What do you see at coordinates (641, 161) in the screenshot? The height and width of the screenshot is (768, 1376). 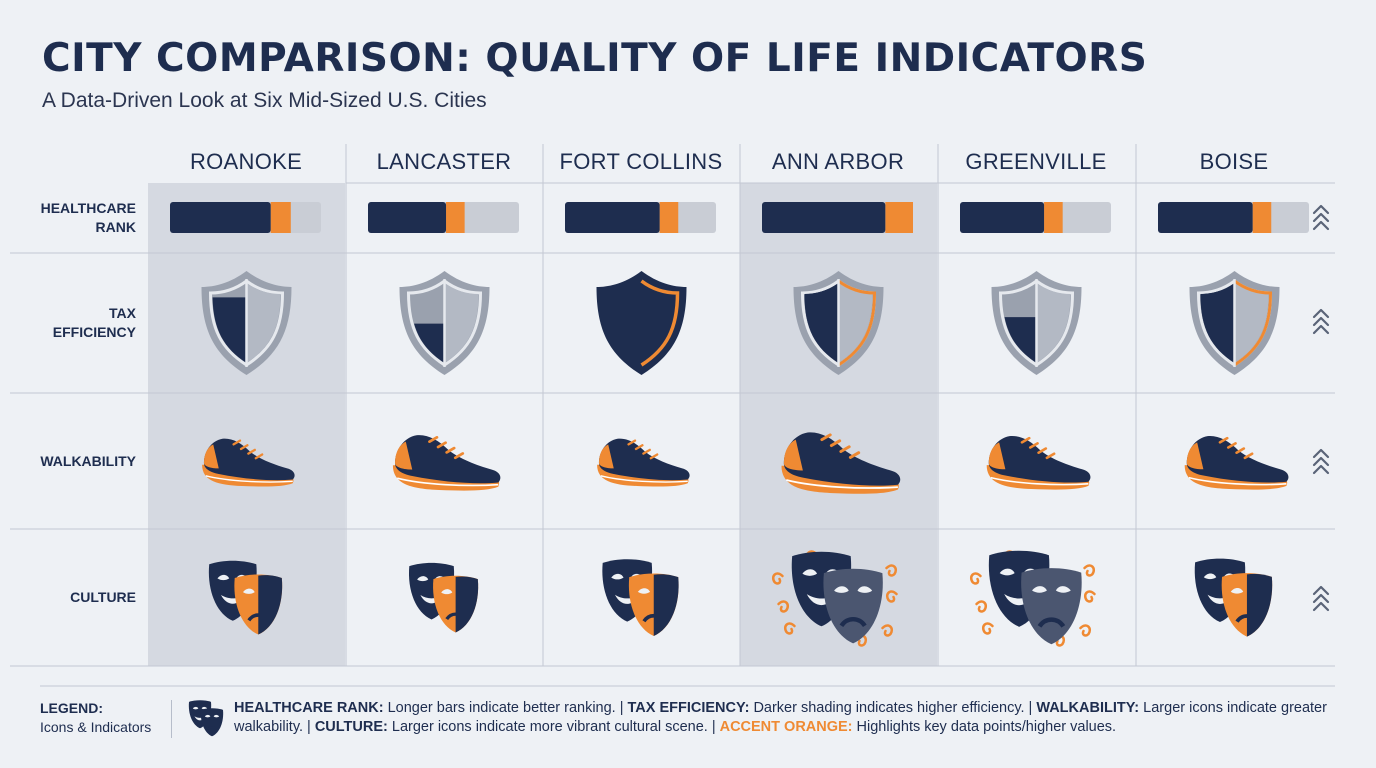 I see `column-header-fort-collins: FORT COLLINS` at bounding box center [641, 161].